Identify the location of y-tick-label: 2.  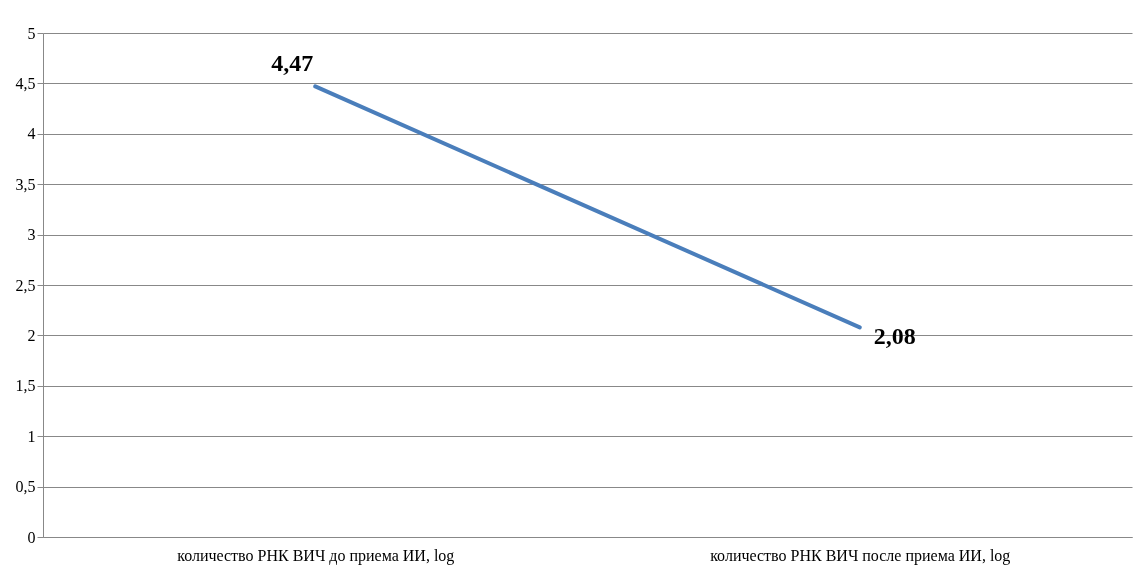
(31, 335).